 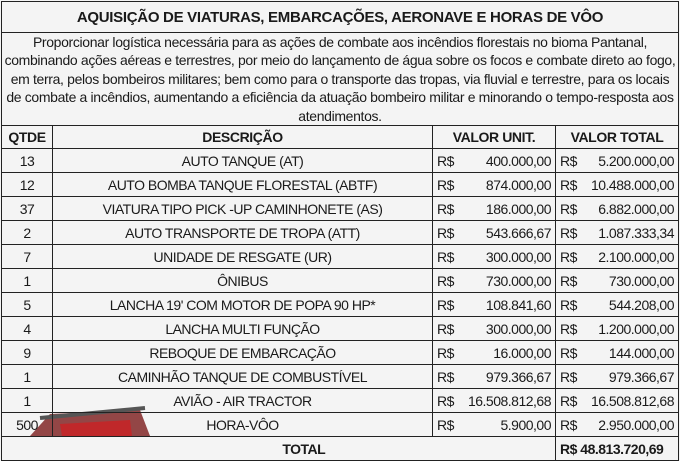 I want to click on header-valor-total: VALOR TOTAL, so click(x=617, y=137).